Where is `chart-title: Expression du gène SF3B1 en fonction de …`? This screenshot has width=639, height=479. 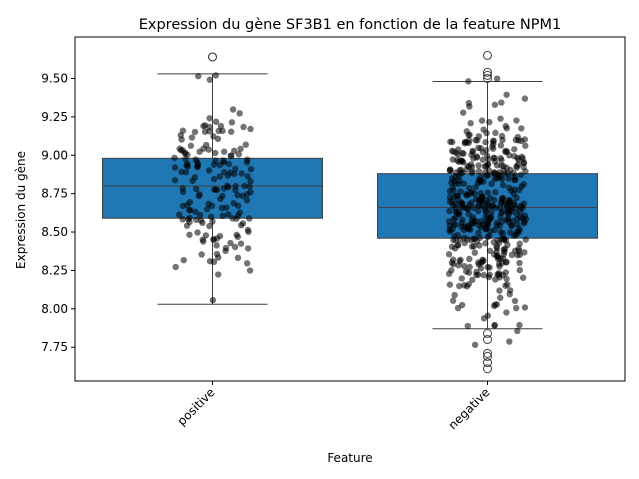 chart-title: Expression du gène SF3B1 en fonction de … is located at coordinates (350, 25).